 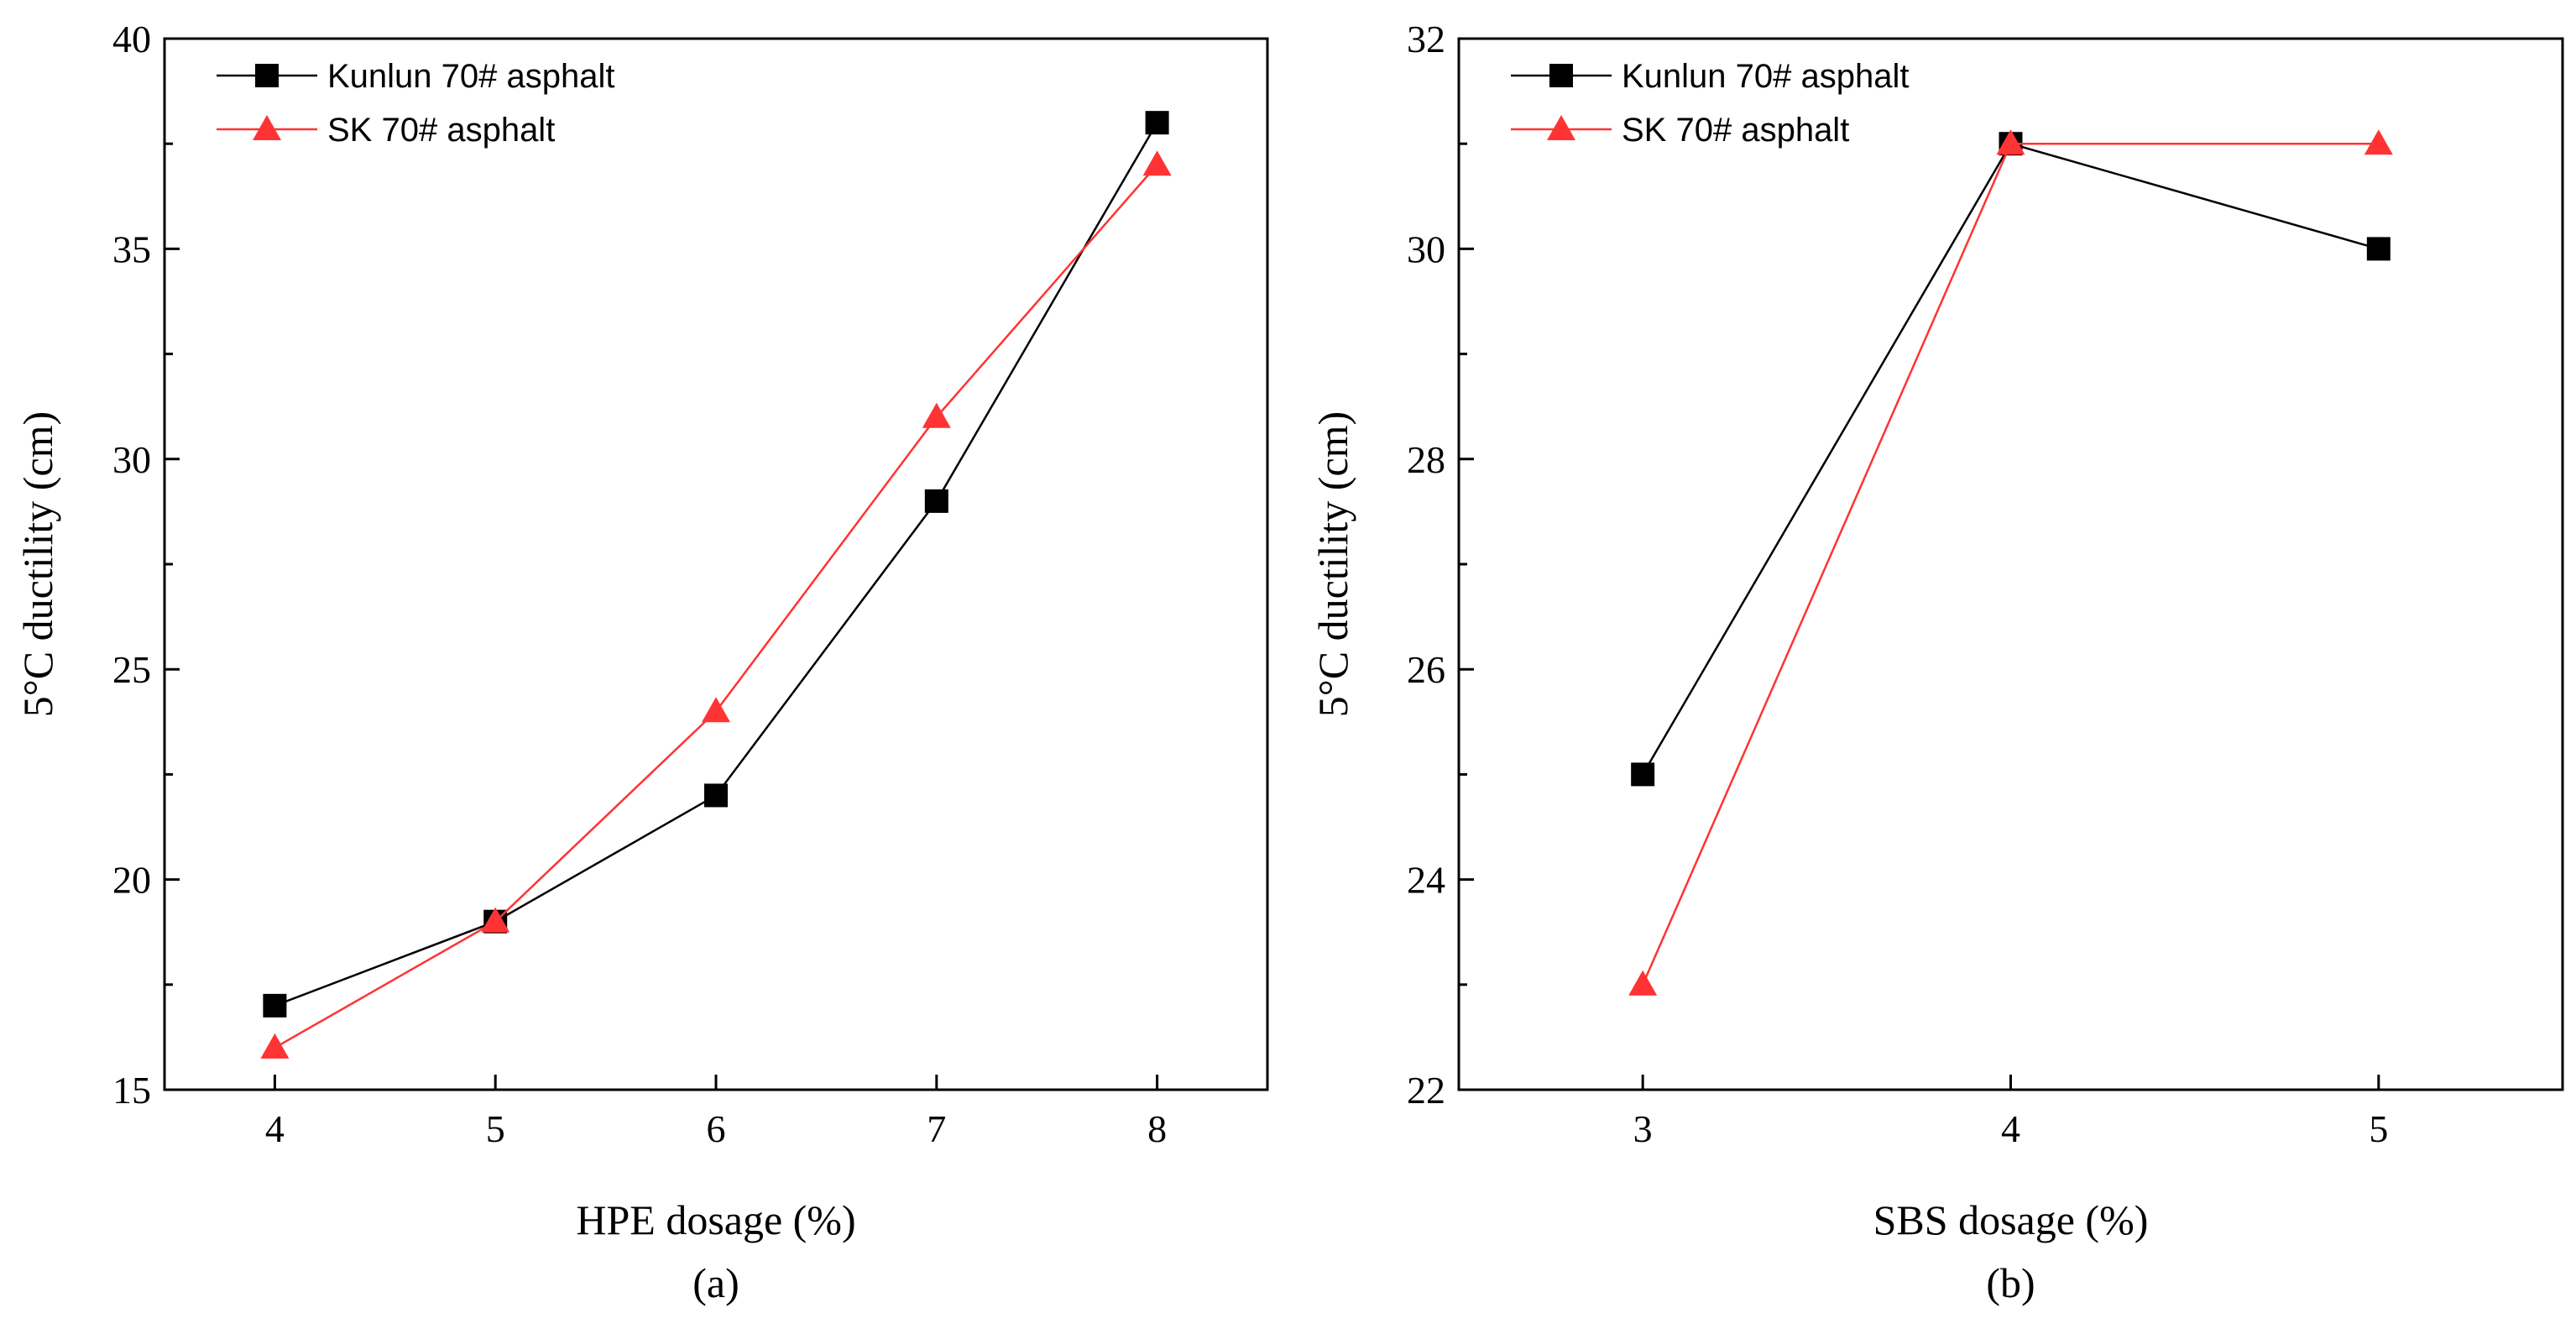 What do you see at coordinates (715, 1283) in the screenshot?
I see `panel-label: (a)` at bounding box center [715, 1283].